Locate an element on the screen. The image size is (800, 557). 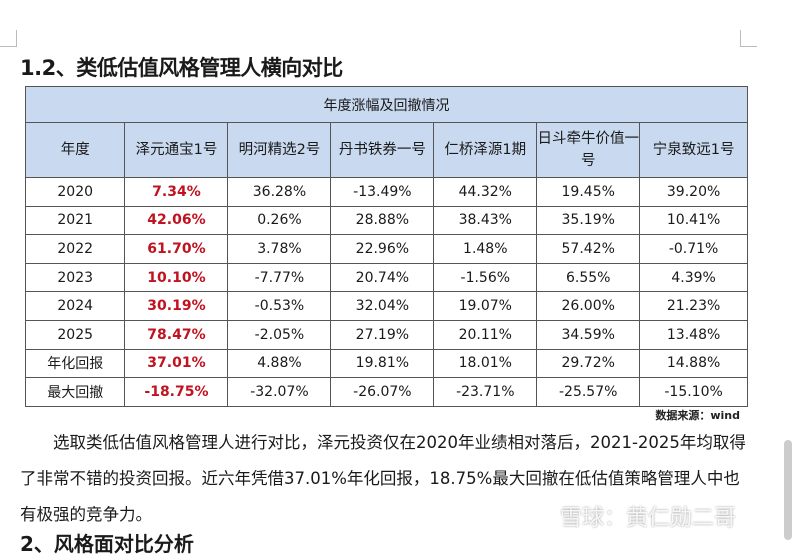
data-source-note: 数据来源：wind is located at coordinates (697, 415).